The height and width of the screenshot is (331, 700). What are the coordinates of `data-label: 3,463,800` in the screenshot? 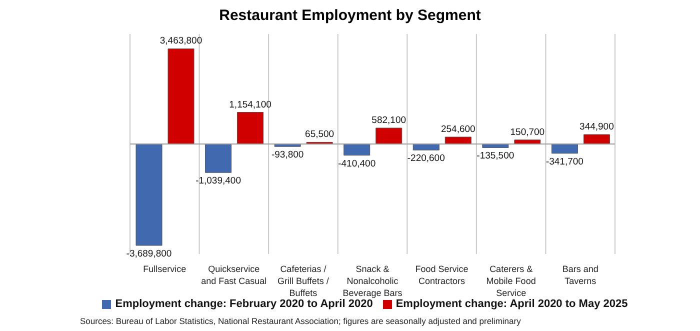 It's located at (181, 41).